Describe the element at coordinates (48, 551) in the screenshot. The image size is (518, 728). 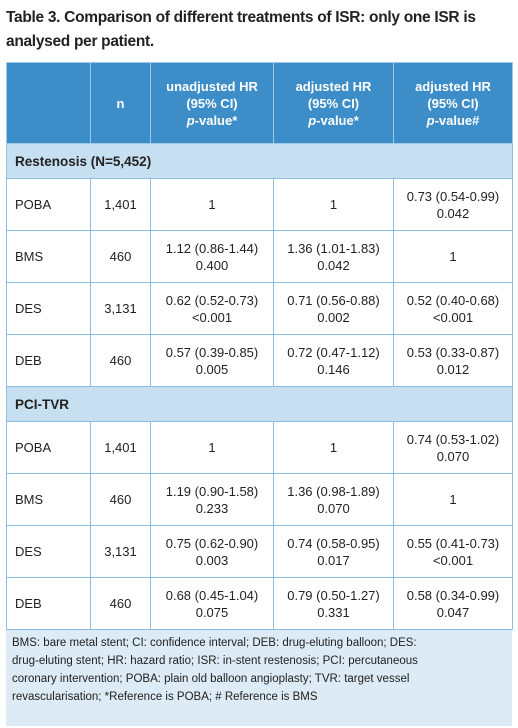
I see `row-label: DES` at that location.